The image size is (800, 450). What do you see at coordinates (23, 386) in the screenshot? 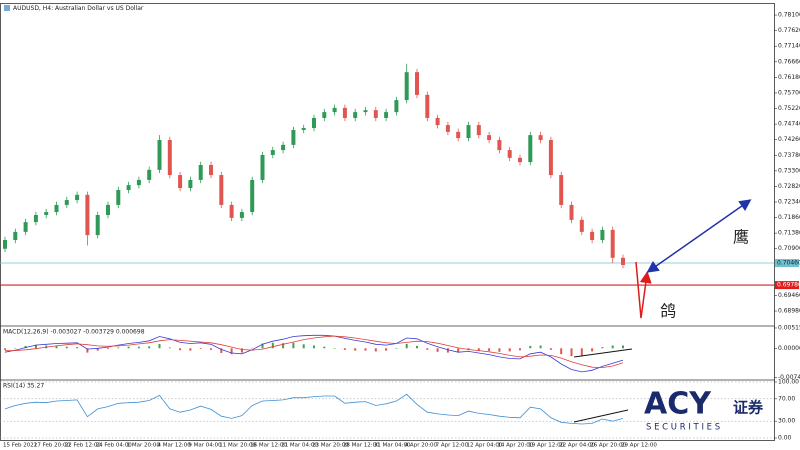
I see `rsi-title: RSI(14) 35.27` at bounding box center [23, 386].